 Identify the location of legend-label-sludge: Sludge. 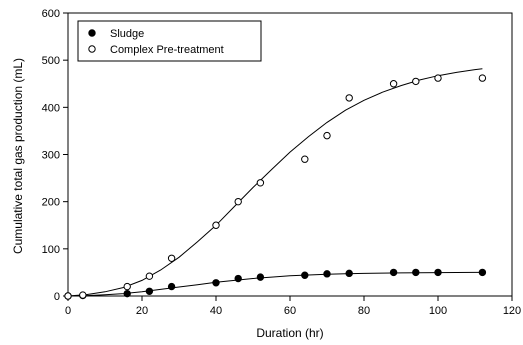
(127, 34).